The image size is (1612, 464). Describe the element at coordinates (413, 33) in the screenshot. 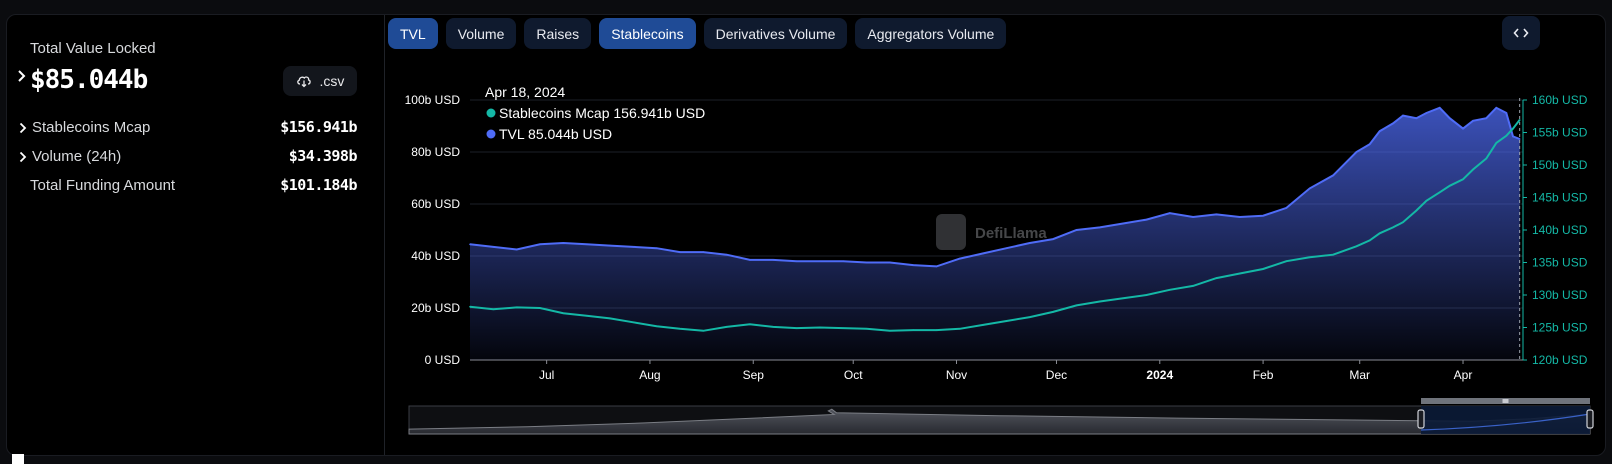

I see `tab-tvl: TVL` at that location.